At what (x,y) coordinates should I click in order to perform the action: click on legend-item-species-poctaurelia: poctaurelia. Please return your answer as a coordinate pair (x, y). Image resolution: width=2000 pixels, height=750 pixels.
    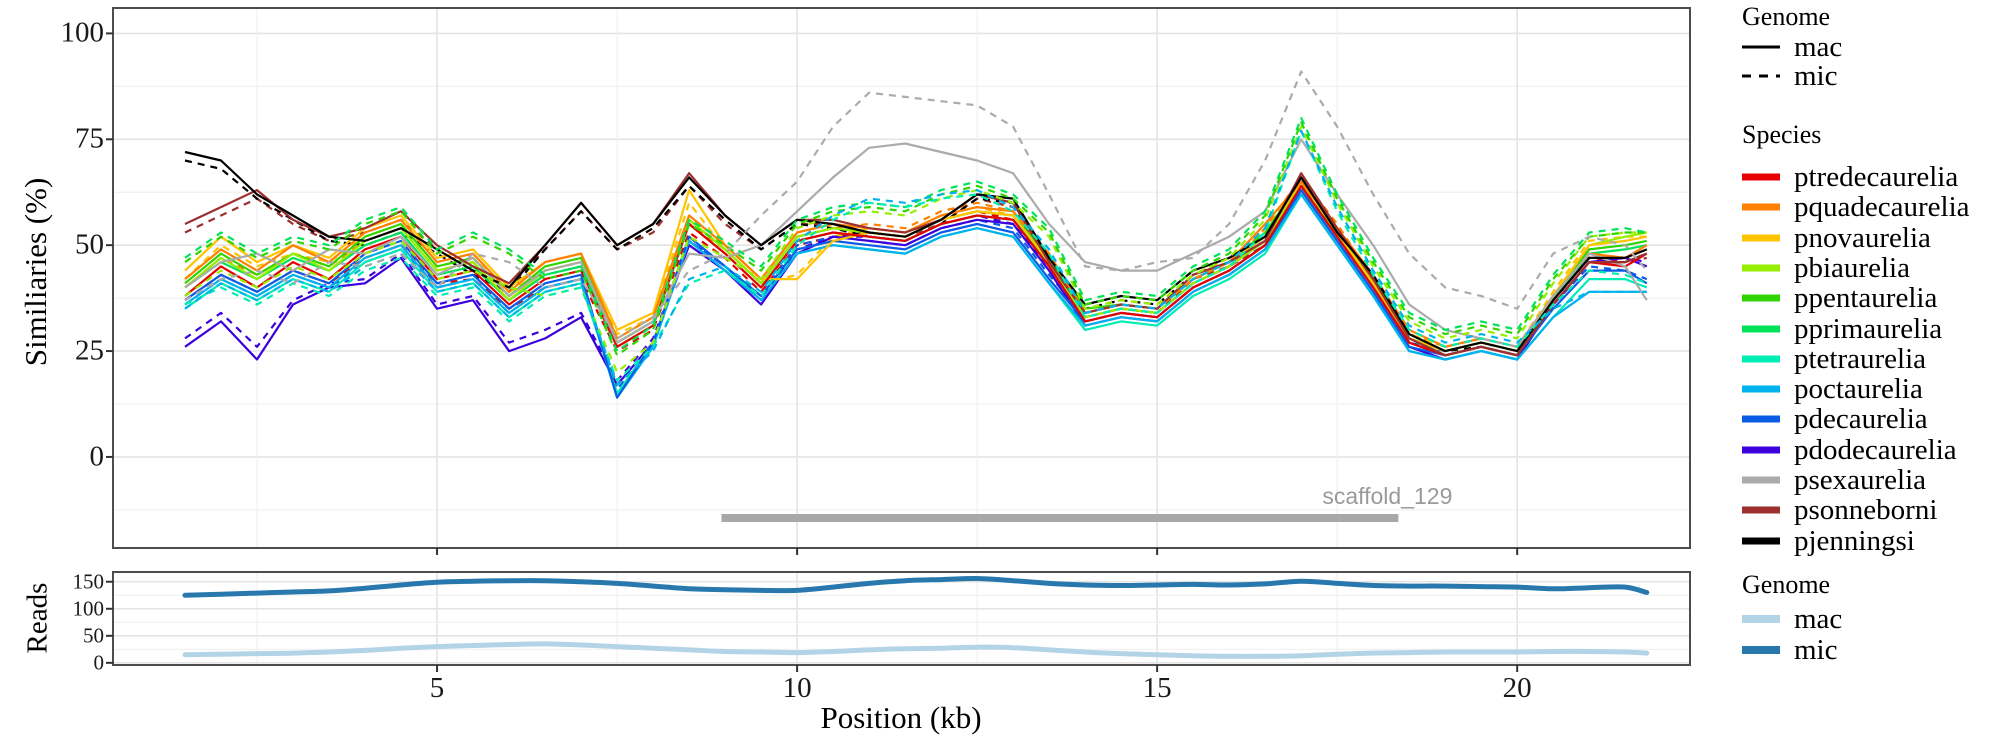
    Looking at the image, I should click on (1832, 389).